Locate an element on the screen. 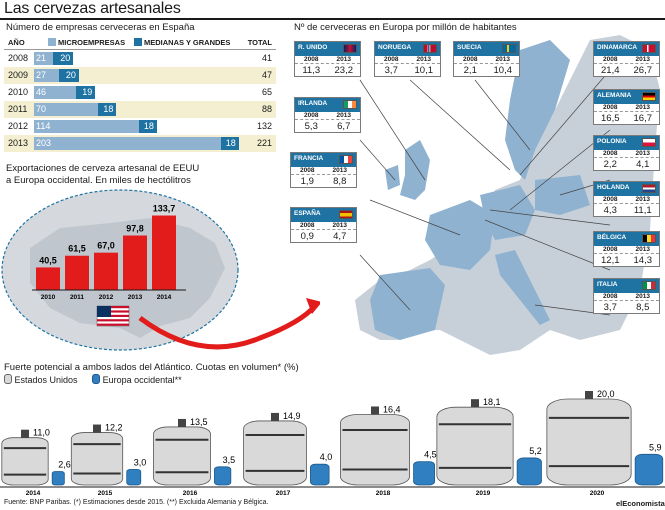 The width and height of the screenshot is (665, 510). country-values: 2,1 10,4 is located at coordinates (486, 69).